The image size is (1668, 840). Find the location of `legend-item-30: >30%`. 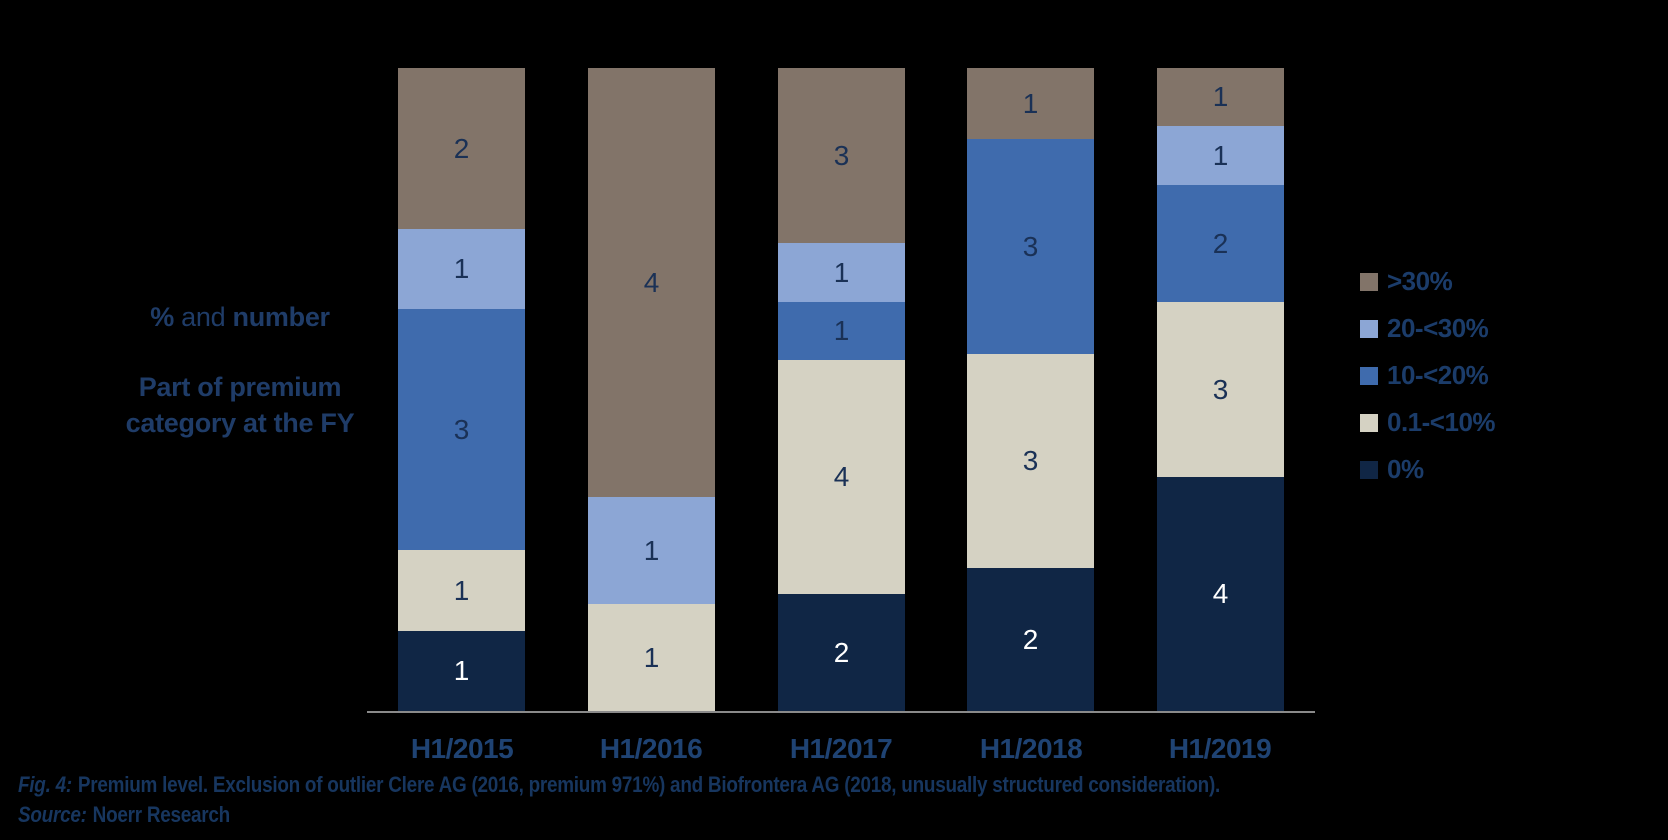

legend-item-30: >30% is located at coordinates (1427, 281).